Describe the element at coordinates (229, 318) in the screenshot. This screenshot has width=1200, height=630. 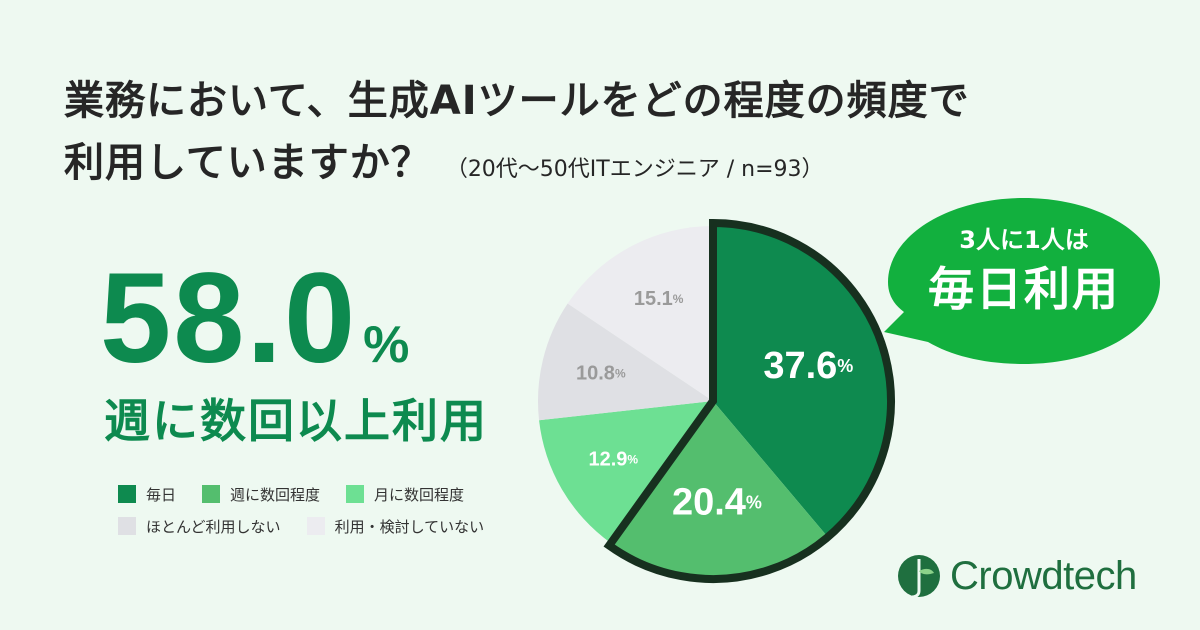
I see `highlight-number: 58.0` at that location.